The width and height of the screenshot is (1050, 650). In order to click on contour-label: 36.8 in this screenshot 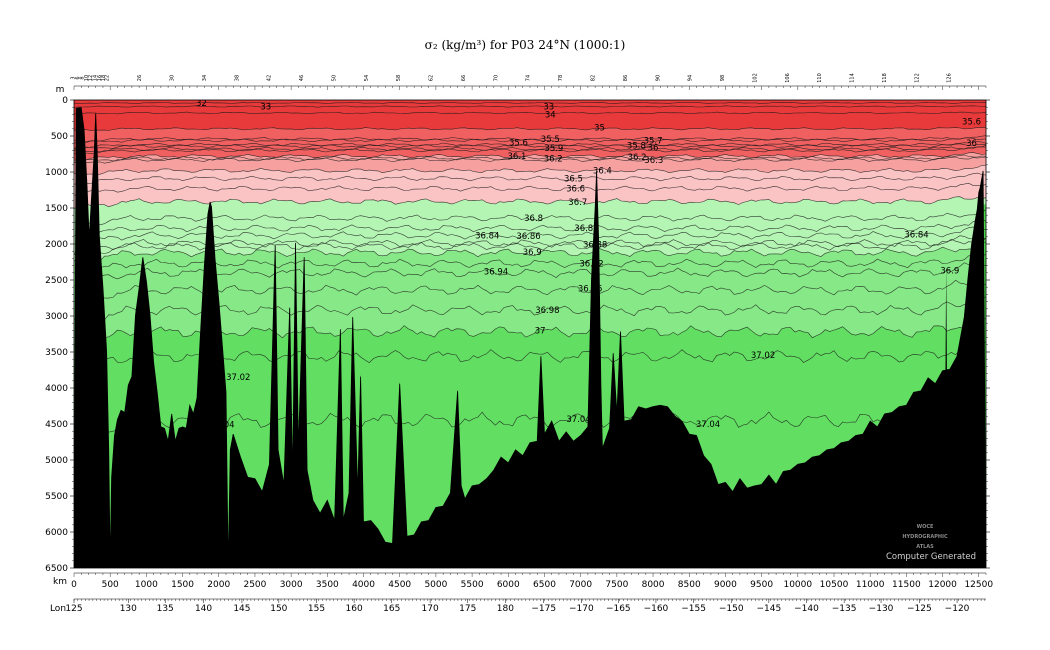, I will do `click(533, 219)`.